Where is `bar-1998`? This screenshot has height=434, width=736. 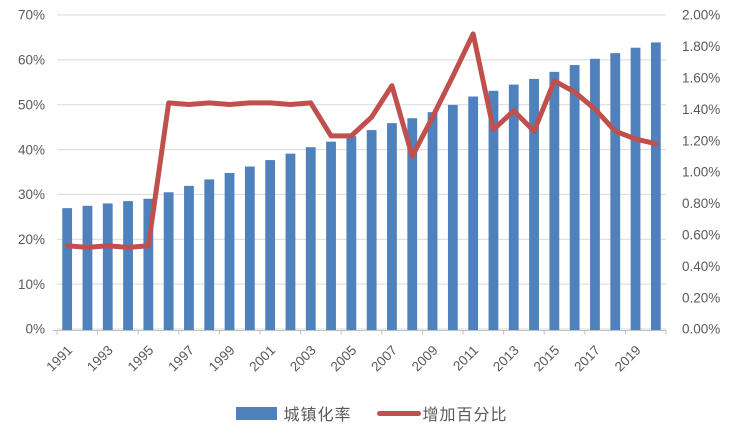 bar-1998 is located at coordinates (209, 254).